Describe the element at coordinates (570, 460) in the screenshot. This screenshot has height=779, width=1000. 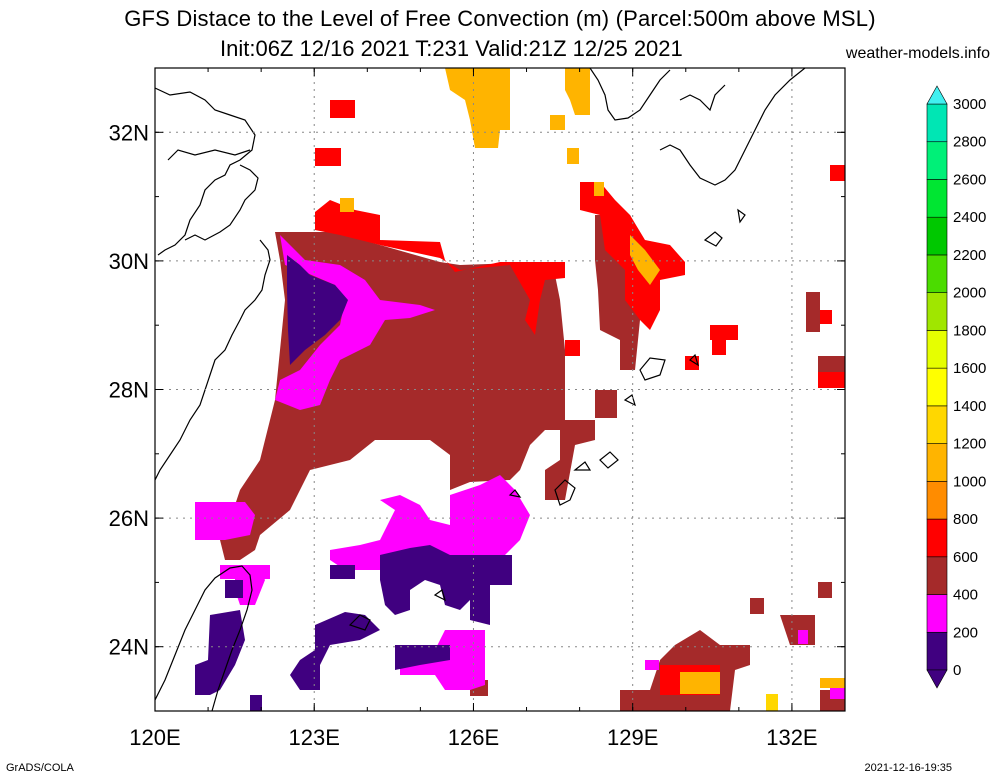
I see `field-region-brown-ryukyu` at that location.